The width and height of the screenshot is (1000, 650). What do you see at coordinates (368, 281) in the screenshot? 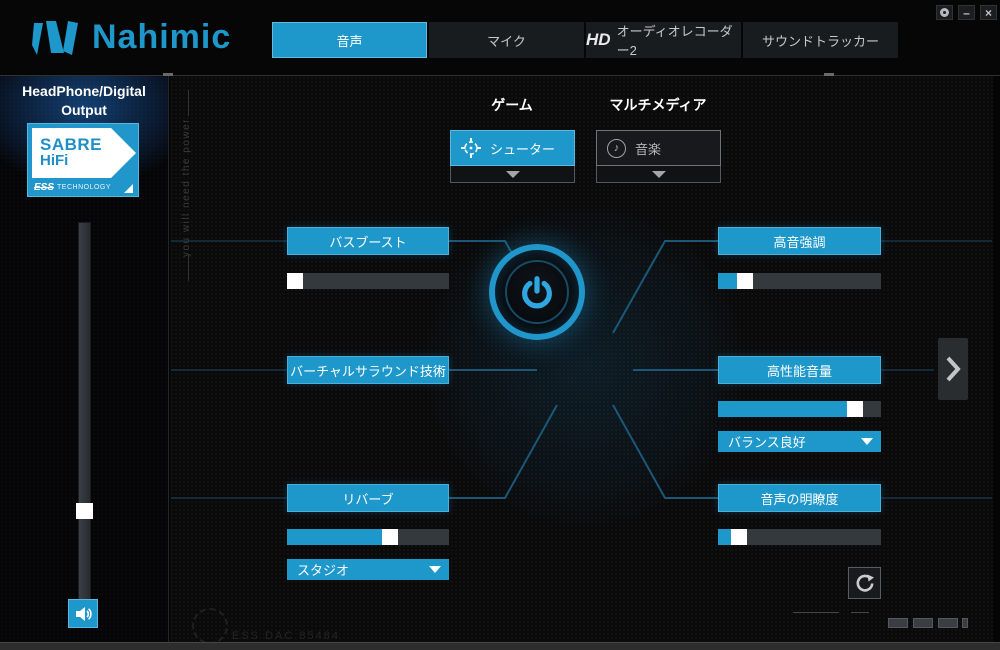
I see `bass-boost-slider` at bounding box center [368, 281].